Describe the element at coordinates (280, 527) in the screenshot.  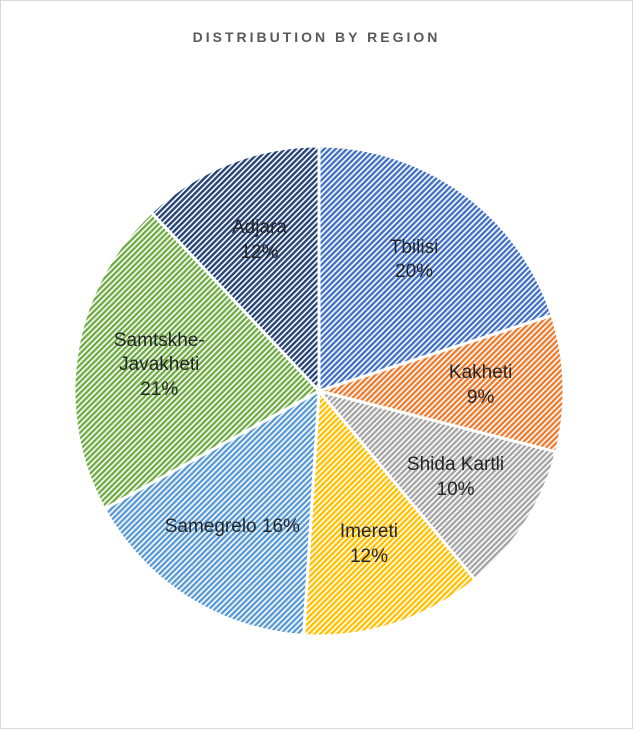
I see `value-label: 16%` at that location.